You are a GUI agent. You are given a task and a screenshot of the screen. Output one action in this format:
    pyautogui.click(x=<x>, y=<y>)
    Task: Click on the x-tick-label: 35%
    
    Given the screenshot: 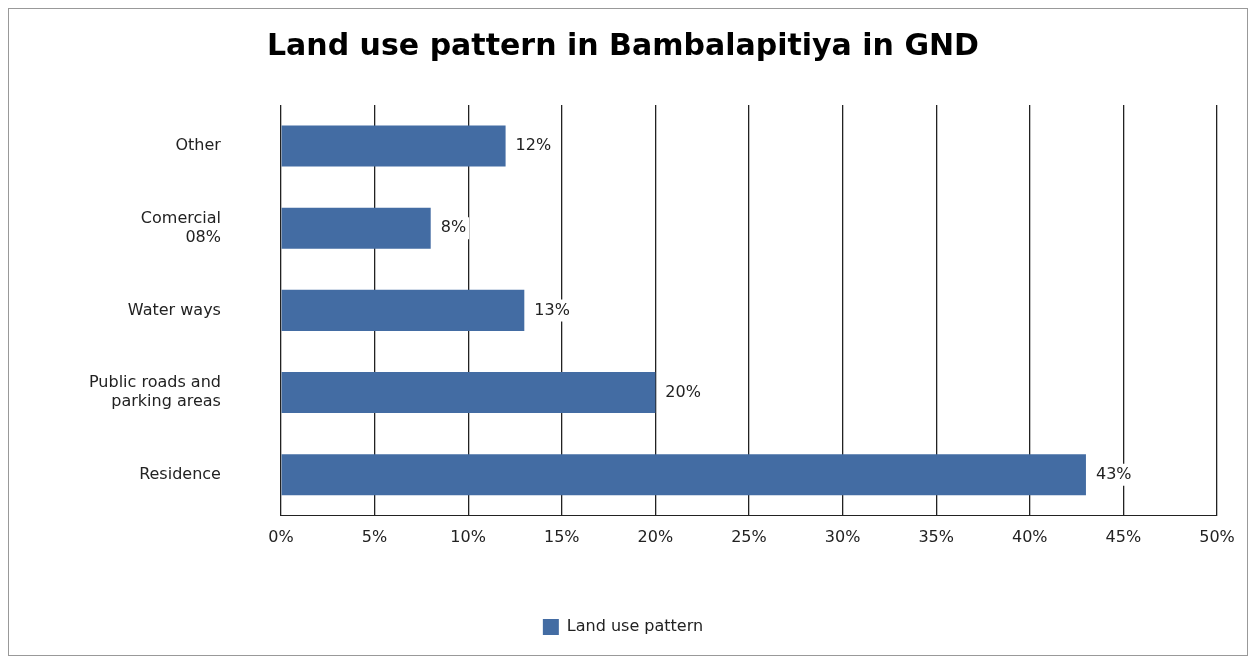 What is the action you would take?
    pyautogui.click(x=936, y=536)
    